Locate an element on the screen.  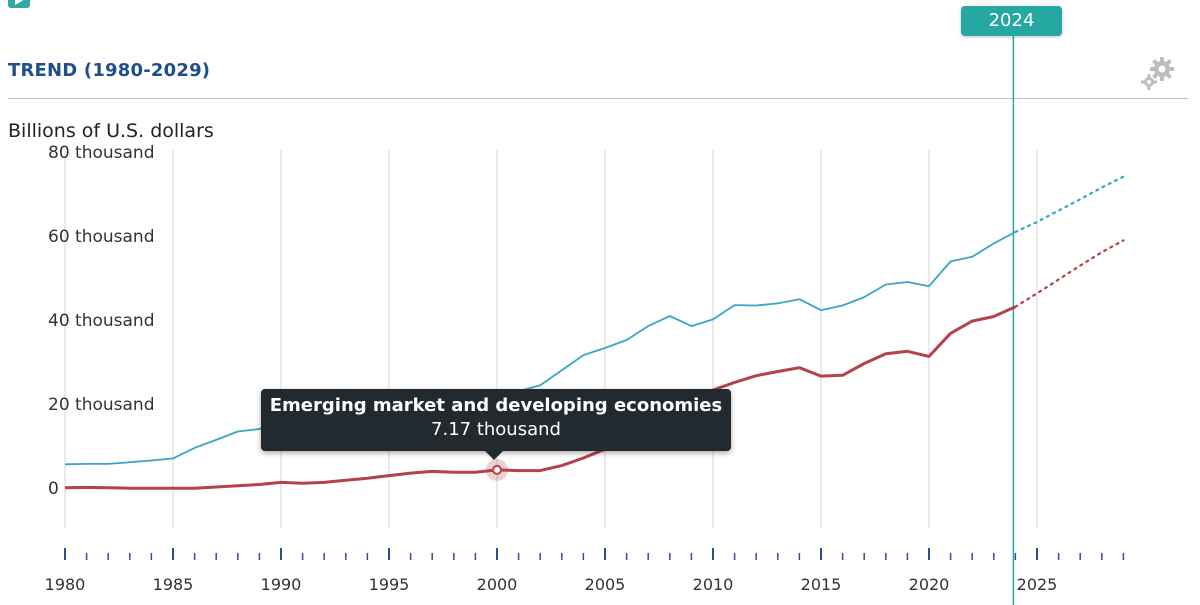
gear-icon is located at coordinates (1157, 73).